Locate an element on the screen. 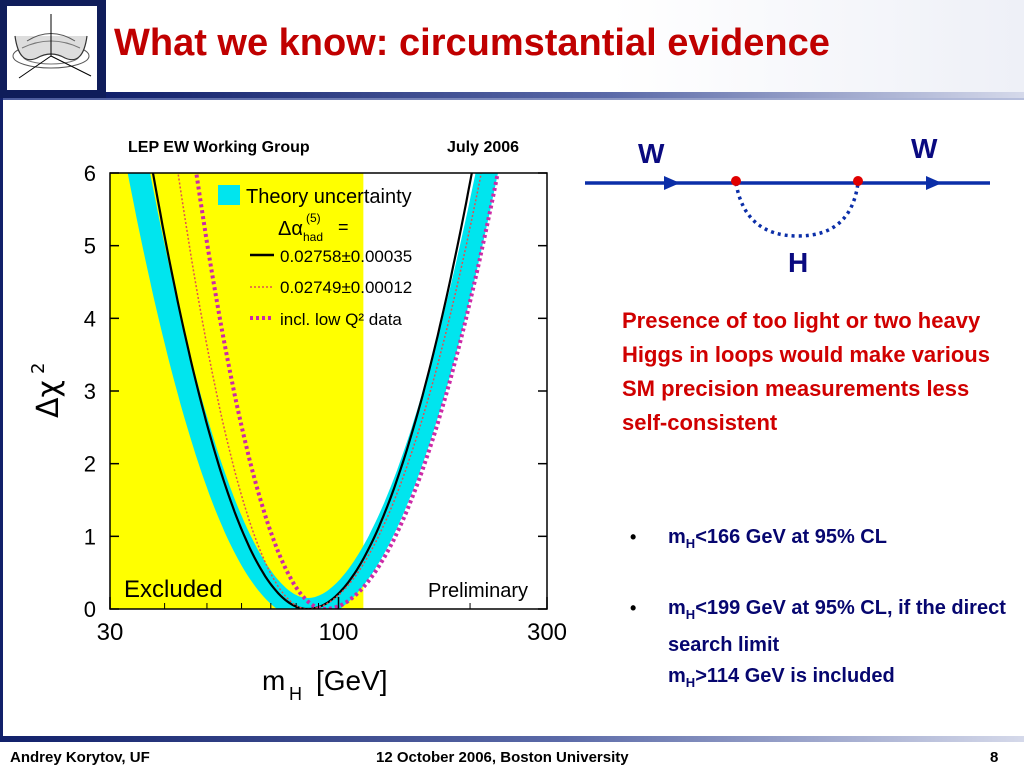  arrow-right-icon is located at coordinates (934, 183).